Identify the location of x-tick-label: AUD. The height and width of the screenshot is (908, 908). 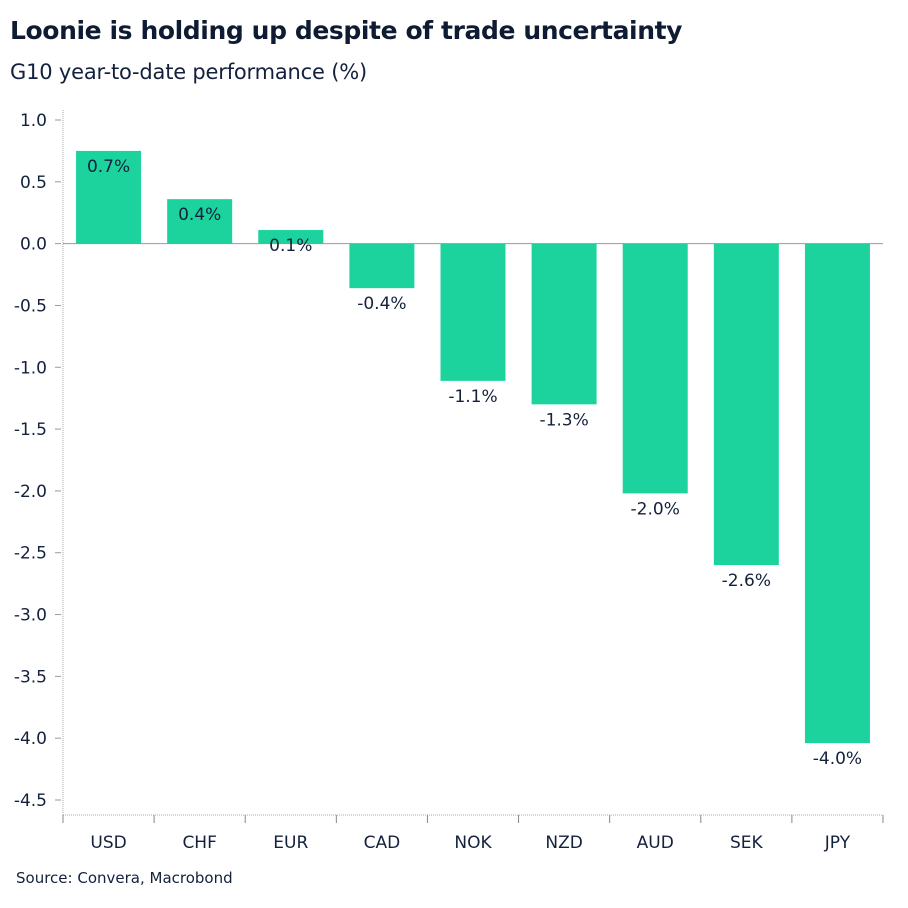
(655, 843).